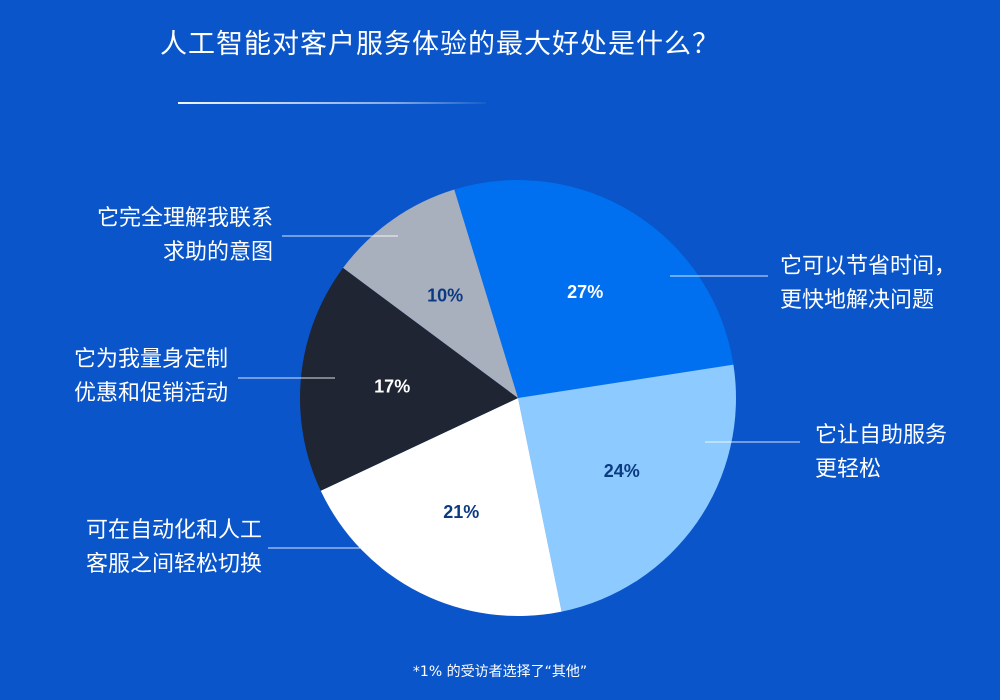 Image resolution: width=1000 pixels, height=700 pixels. I want to click on pie-slice-understands-intent, so click(430, 293).